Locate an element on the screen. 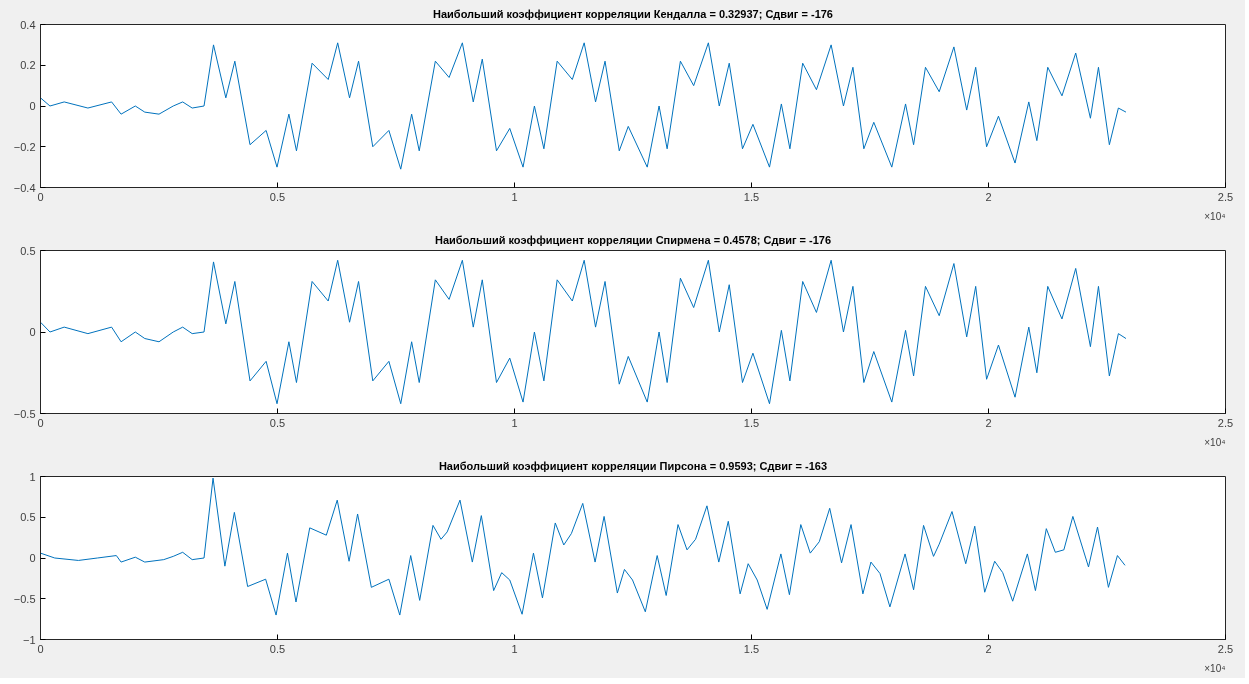  y-tick-label: 0.4 is located at coordinates (28, 24).